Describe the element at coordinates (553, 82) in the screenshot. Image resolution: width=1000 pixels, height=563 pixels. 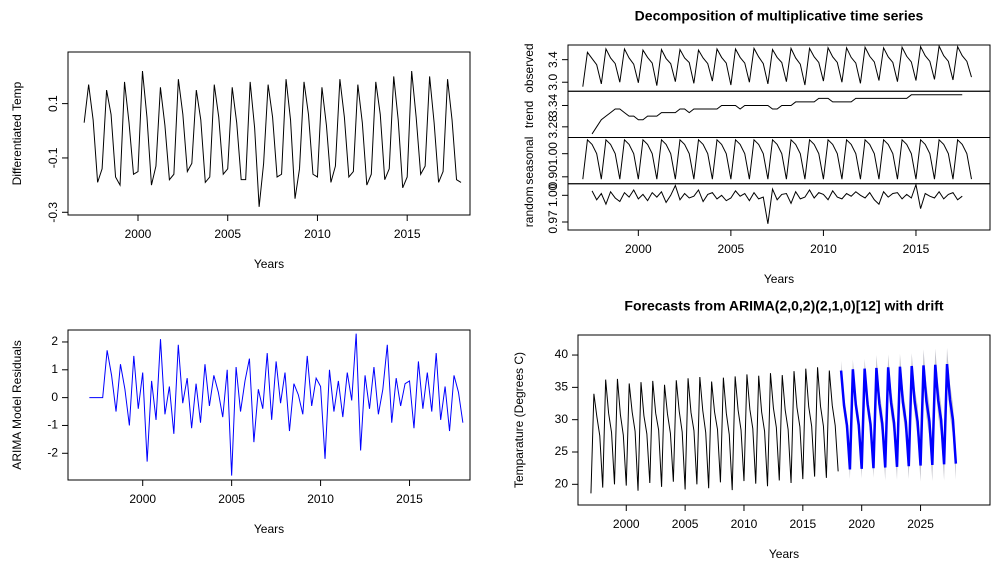
I see `y-tick-label: 3.0` at that location.